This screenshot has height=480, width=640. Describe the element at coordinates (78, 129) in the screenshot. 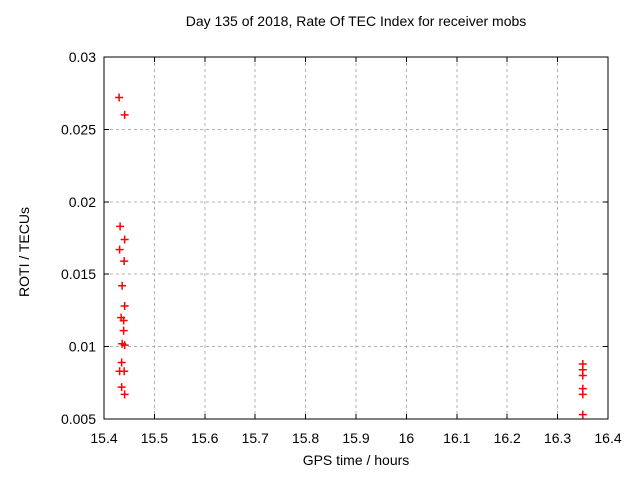

I see `y-tick-label: 0.025` at that location.